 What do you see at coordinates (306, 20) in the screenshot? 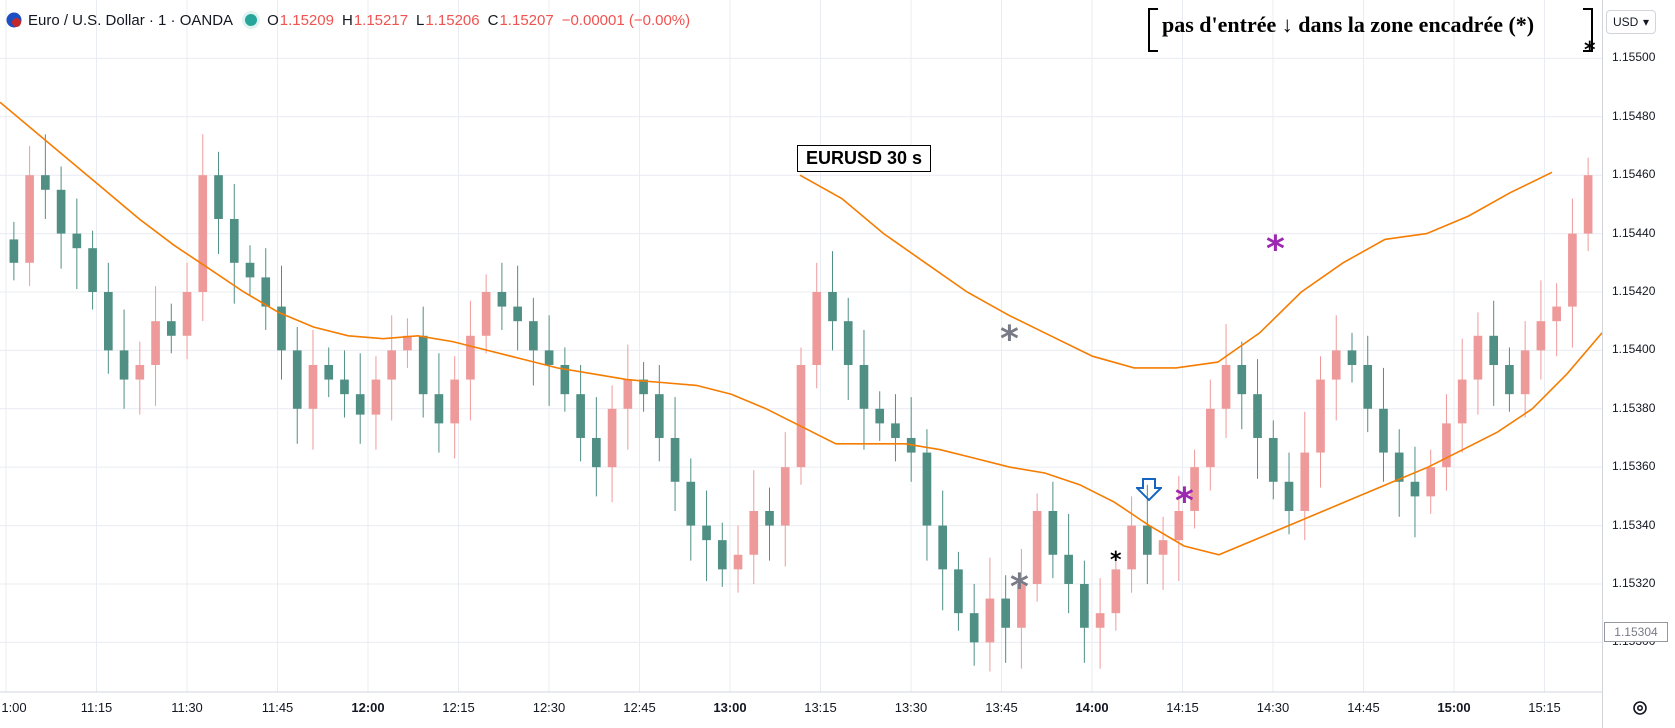
I see `open-value: 1.15209` at bounding box center [306, 20].